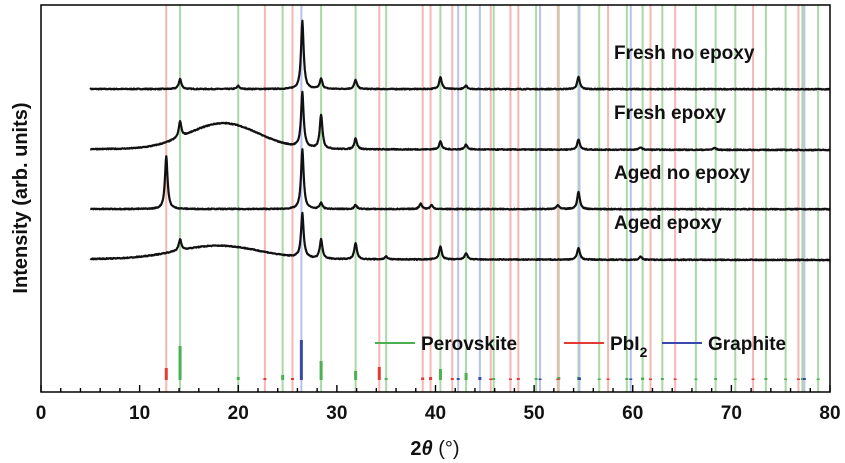 This screenshot has width=845, height=463. Describe the element at coordinates (747, 344) in the screenshot. I see `legend-label-graphite: Graphite` at that location.